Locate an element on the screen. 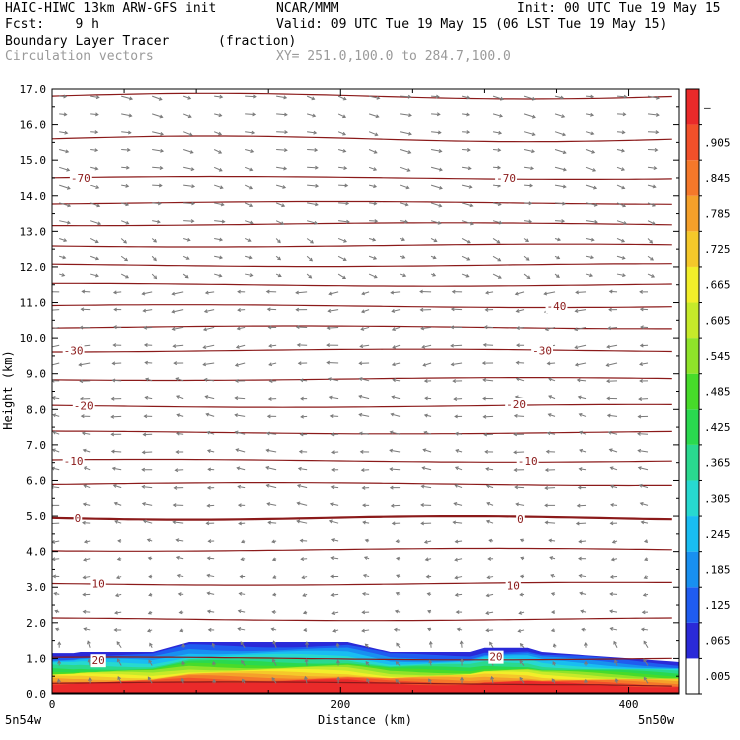 The image size is (740, 740). colorbar-swatch is located at coordinates (692, 534).